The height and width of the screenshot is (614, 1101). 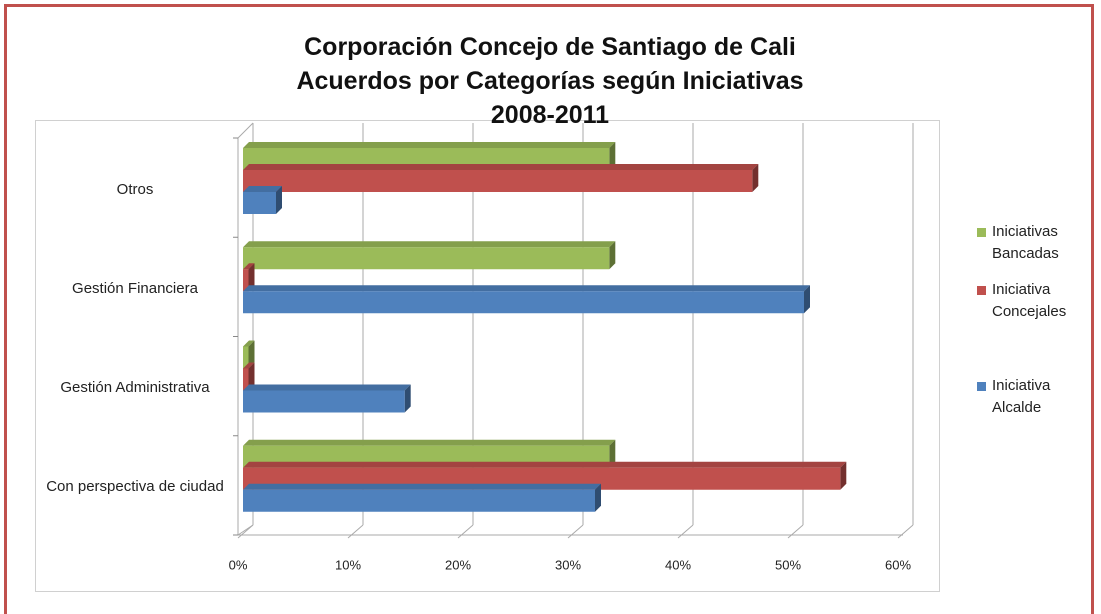 I want to click on y-tick-label: Gestión Administrativa, so click(x=135, y=388).